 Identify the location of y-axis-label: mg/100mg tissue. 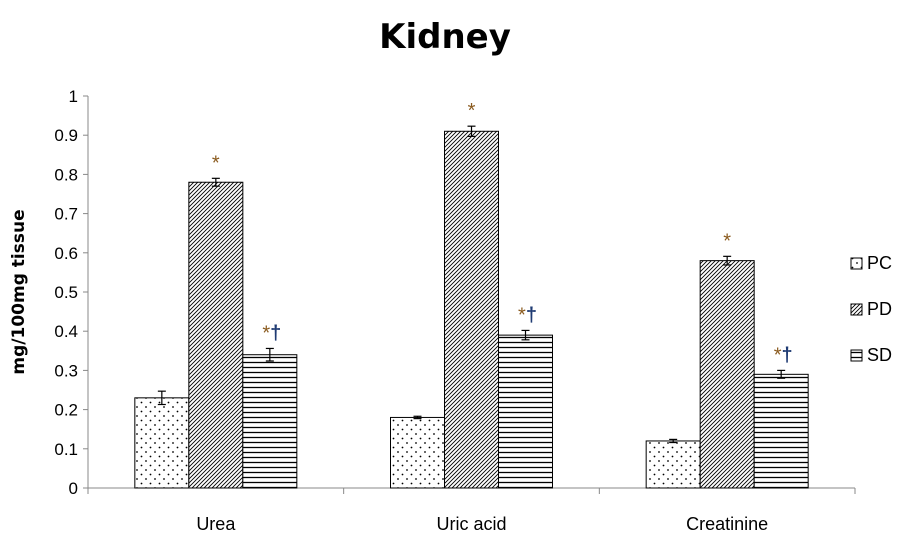
(19, 291).